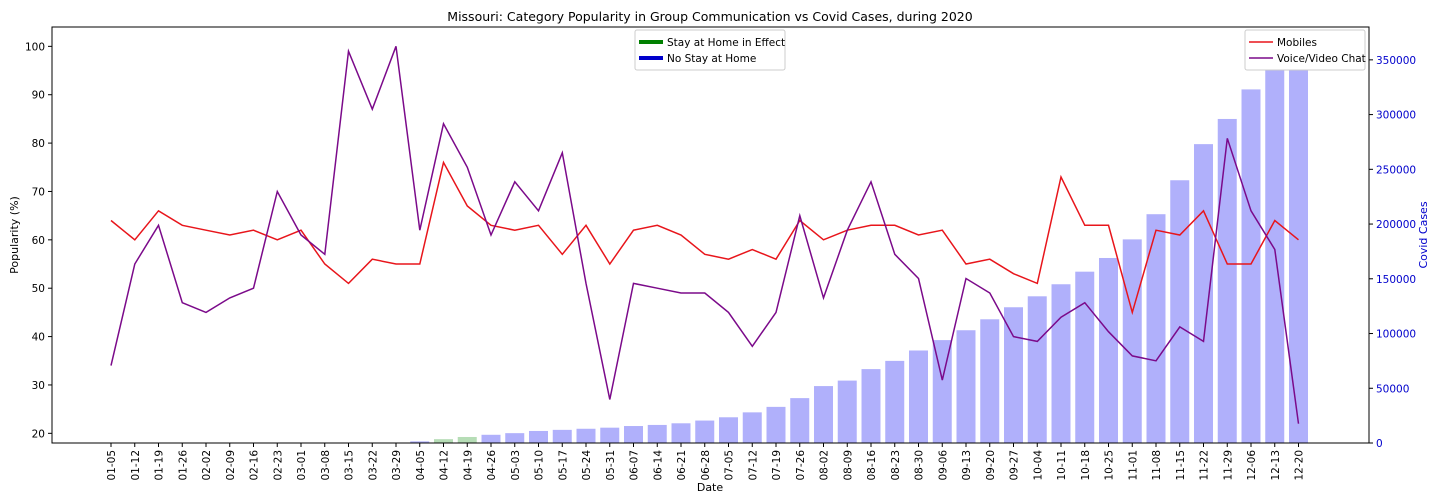 The height and width of the screenshot is (504, 1440). Describe the element at coordinates (1423, 234) in the screenshot. I see `y2-axis-label: Covid Cases` at that location.